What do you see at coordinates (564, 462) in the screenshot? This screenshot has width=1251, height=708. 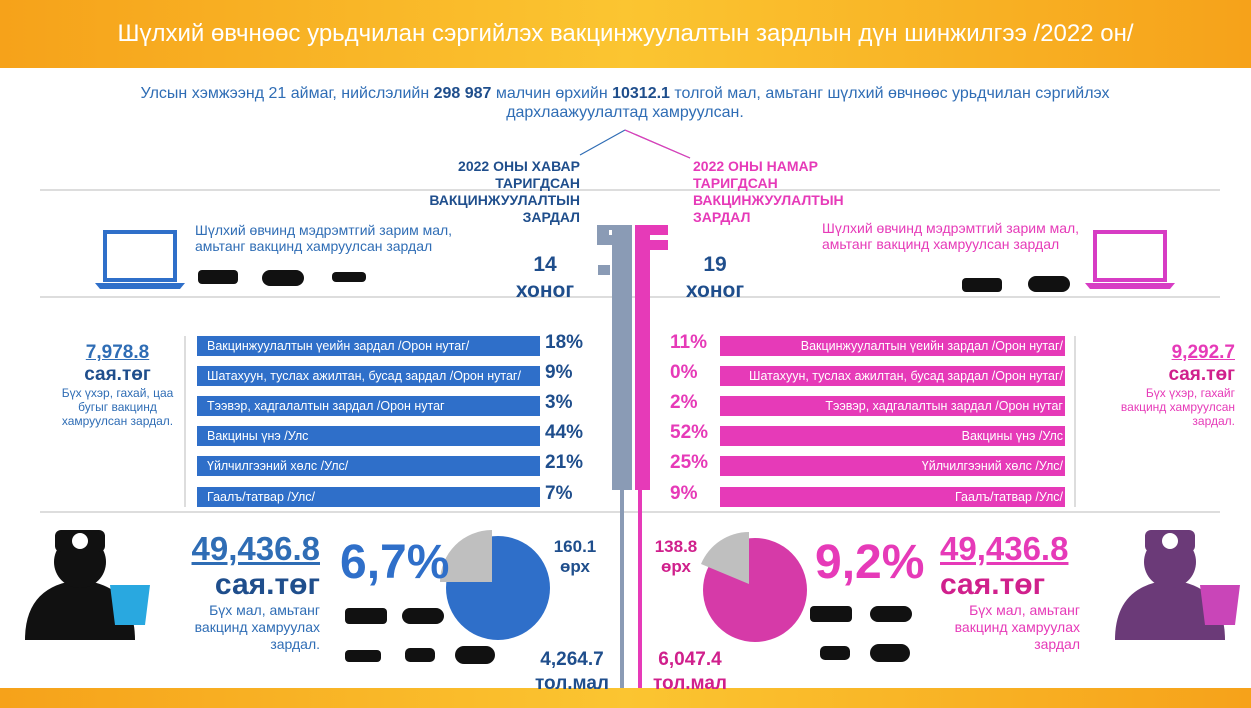 I see `item-share: 21%` at bounding box center [564, 462].